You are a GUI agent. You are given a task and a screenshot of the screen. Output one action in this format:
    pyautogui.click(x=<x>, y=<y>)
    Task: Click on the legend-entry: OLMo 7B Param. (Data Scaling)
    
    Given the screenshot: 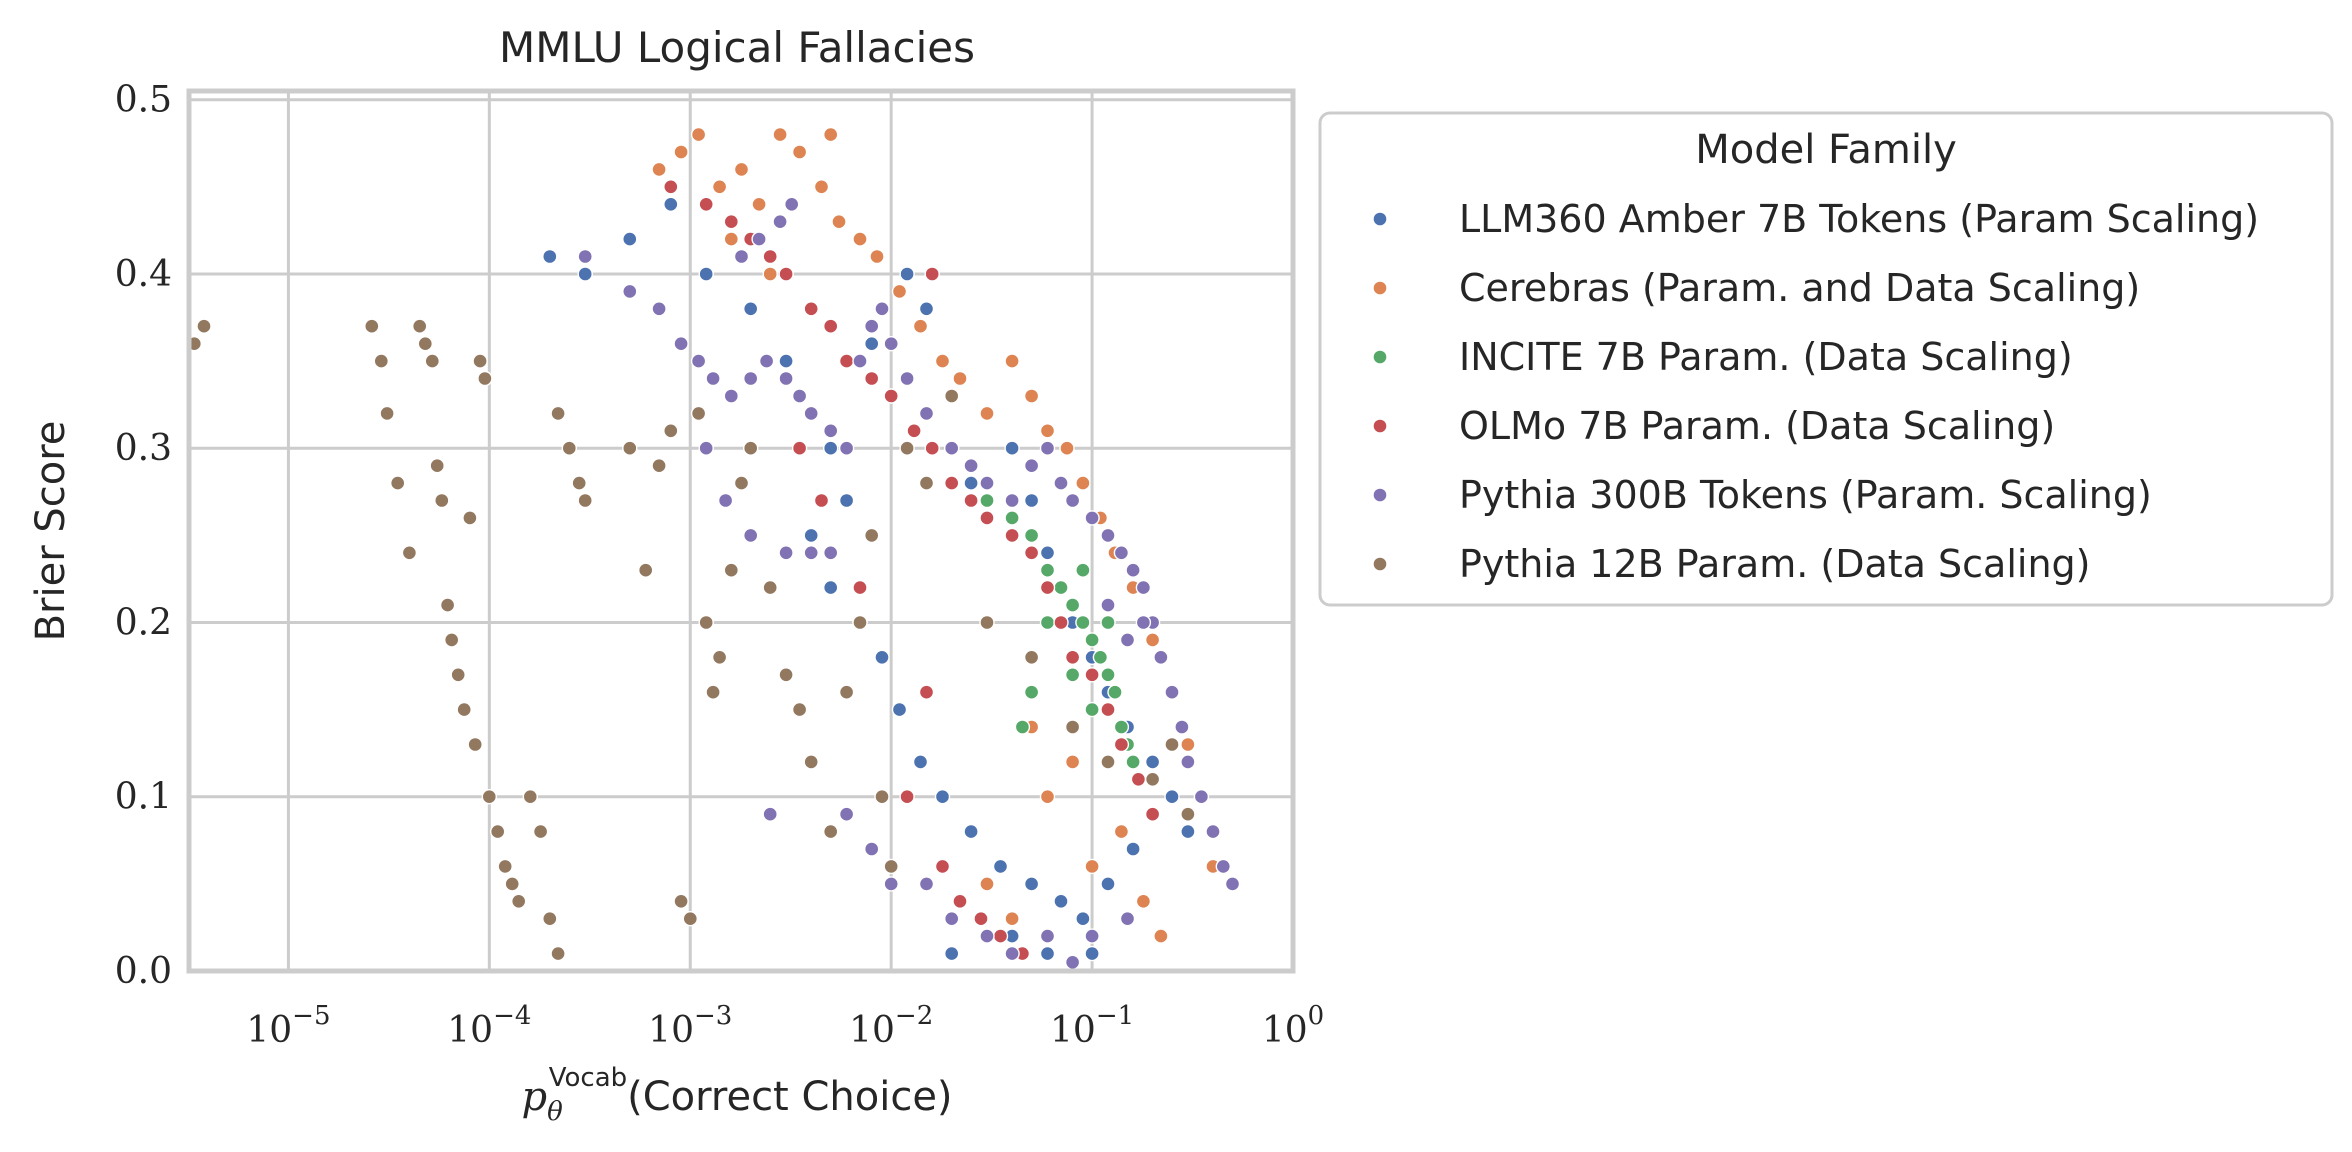 What is the action you would take?
    pyautogui.click(x=1757, y=426)
    